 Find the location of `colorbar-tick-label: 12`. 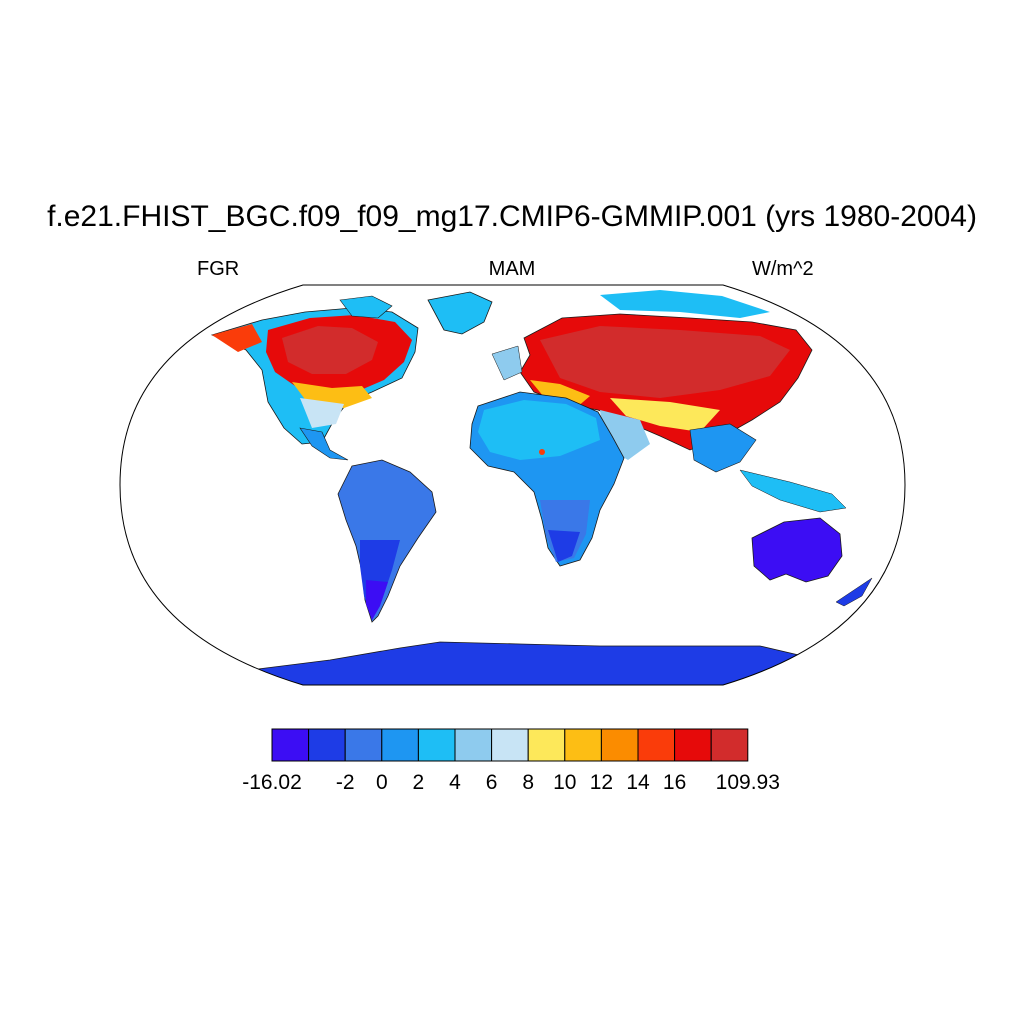

colorbar-tick-label: 12 is located at coordinates (601, 782).